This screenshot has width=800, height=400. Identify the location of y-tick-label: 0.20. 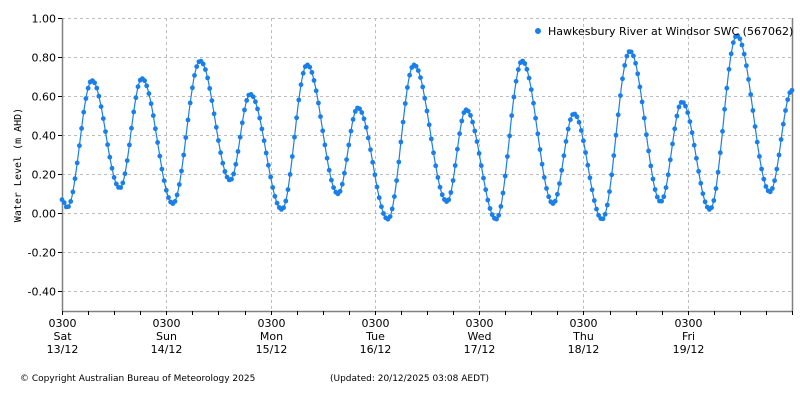
(44, 175).